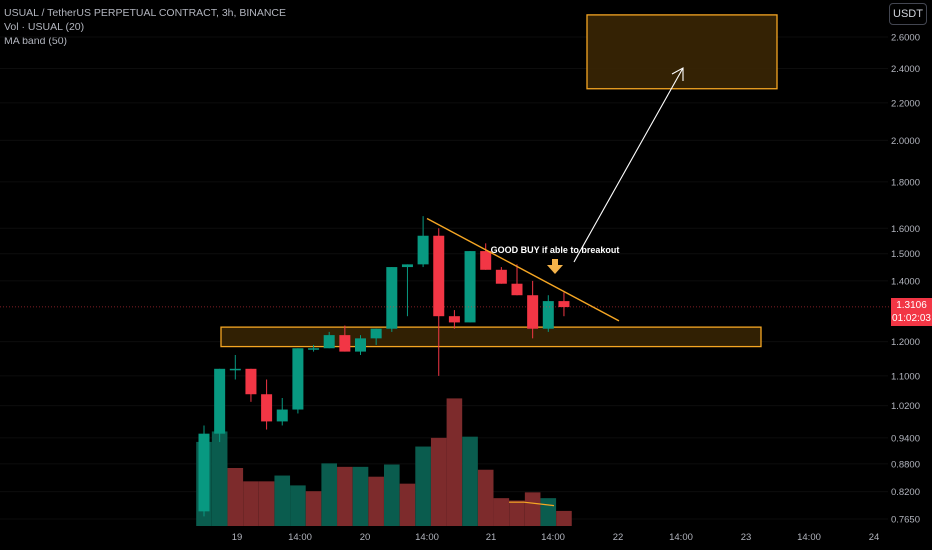  What do you see at coordinates (905, 438) in the screenshot?
I see `price-tick-label: 0.9400` at bounding box center [905, 438].